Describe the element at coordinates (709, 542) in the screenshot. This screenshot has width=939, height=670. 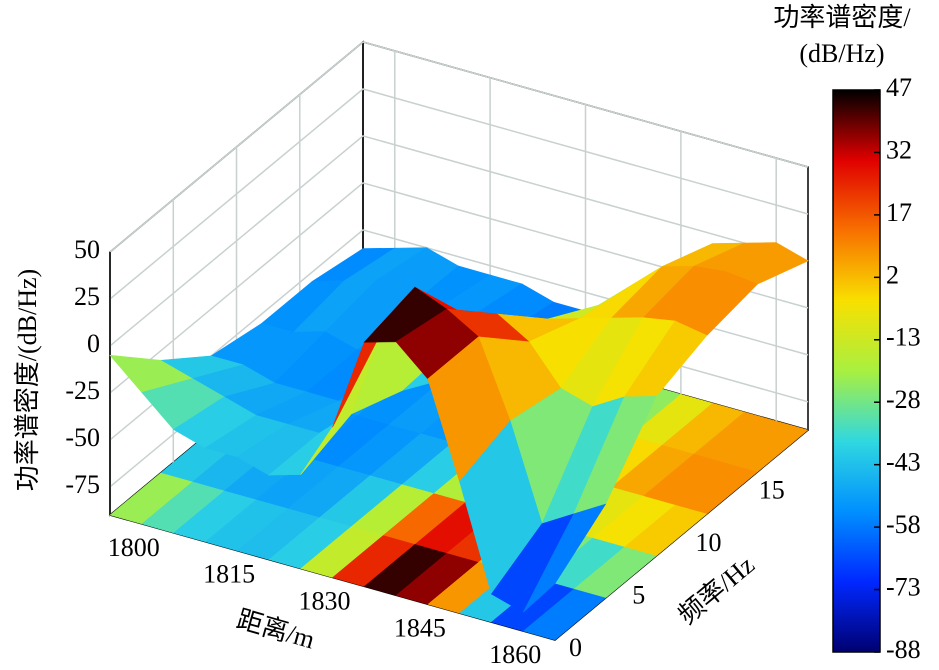
I see `y-tick-label: 10` at that location.